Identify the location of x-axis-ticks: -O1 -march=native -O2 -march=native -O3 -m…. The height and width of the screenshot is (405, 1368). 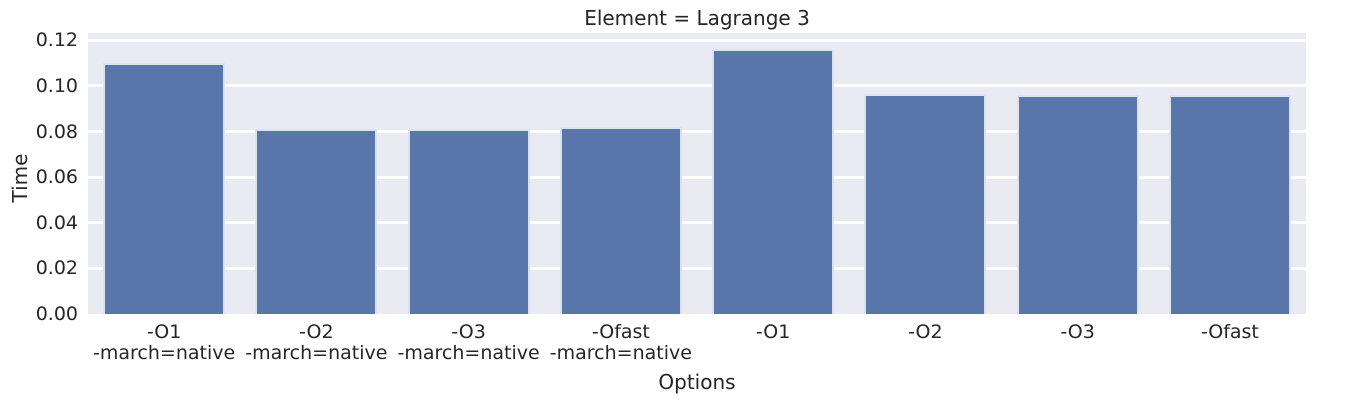
(697, 343).